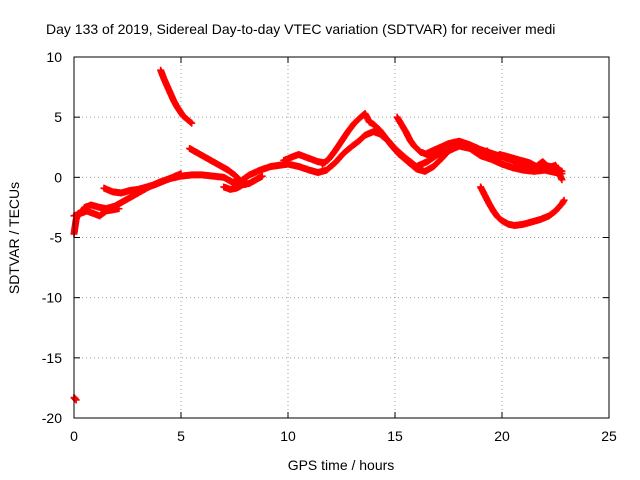 This screenshot has width=640, height=480. What do you see at coordinates (54, 57) in the screenshot?
I see `y-tick-label: 10` at bounding box center [54, 57].